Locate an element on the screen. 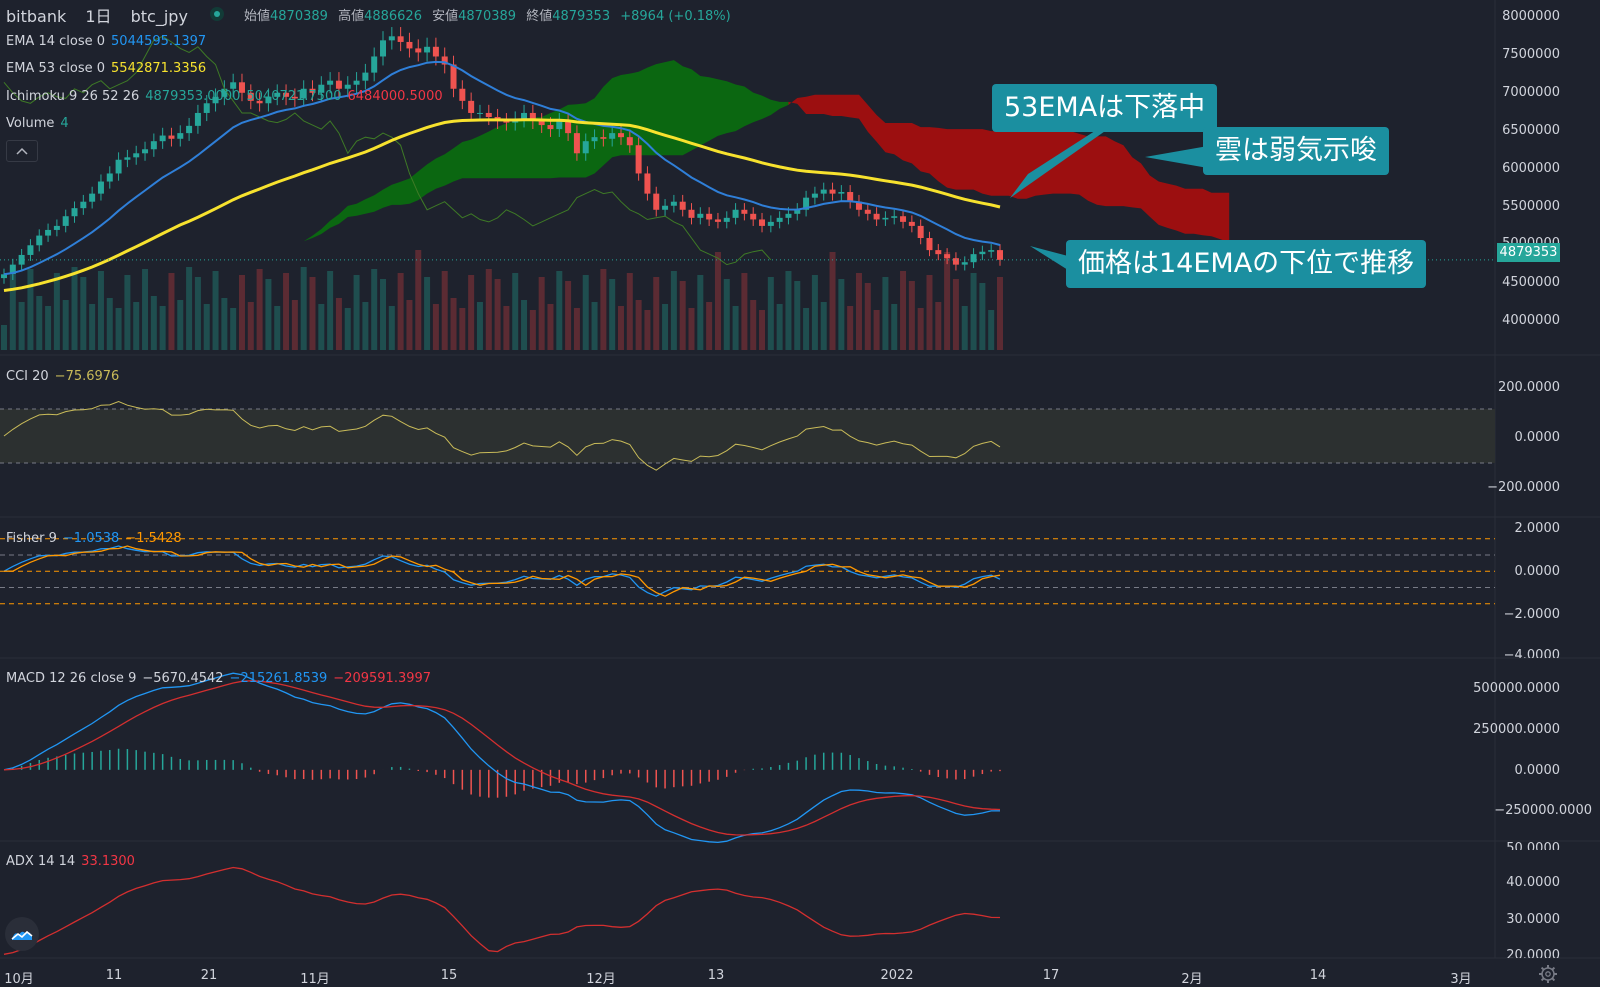  tradingview-logo-icon is located at coordinates (22, 934).